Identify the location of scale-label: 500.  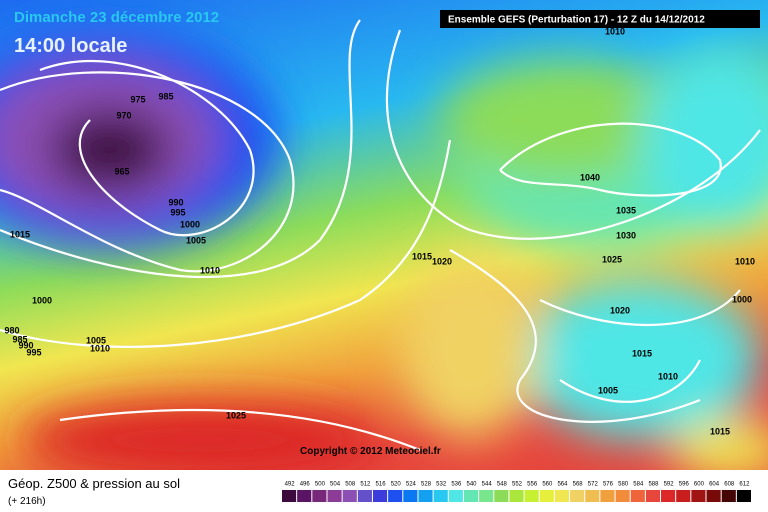
(320, 485).